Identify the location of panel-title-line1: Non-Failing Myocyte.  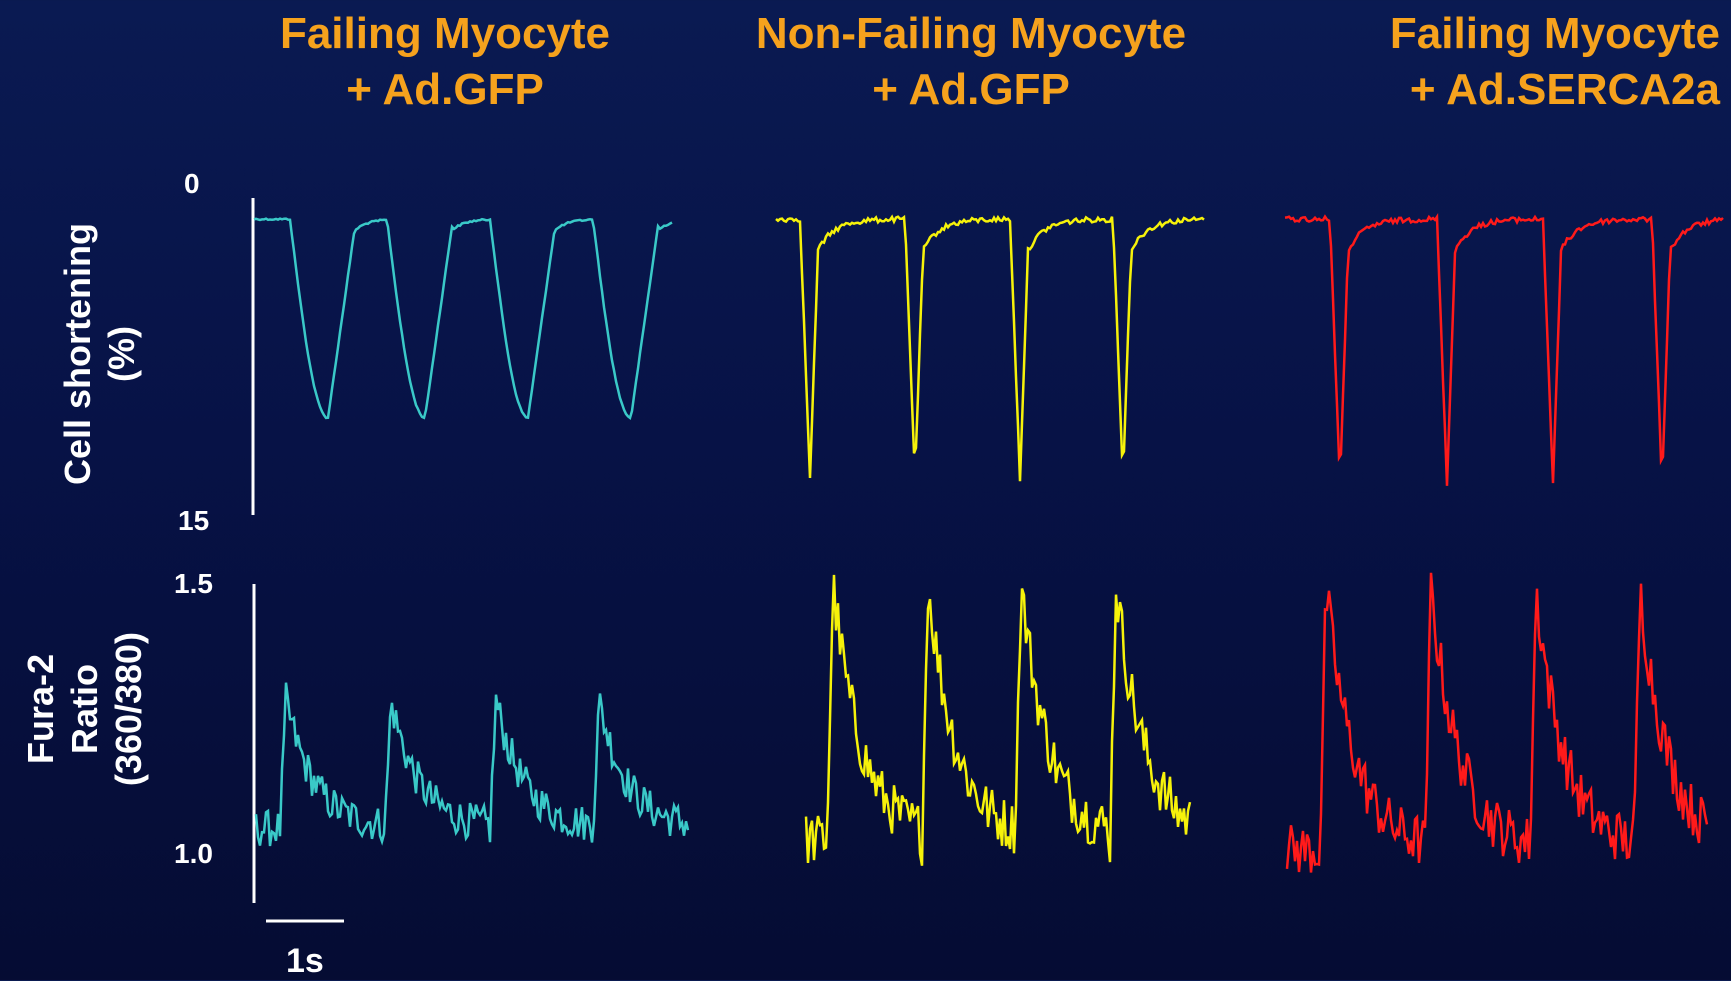
(971, 33).